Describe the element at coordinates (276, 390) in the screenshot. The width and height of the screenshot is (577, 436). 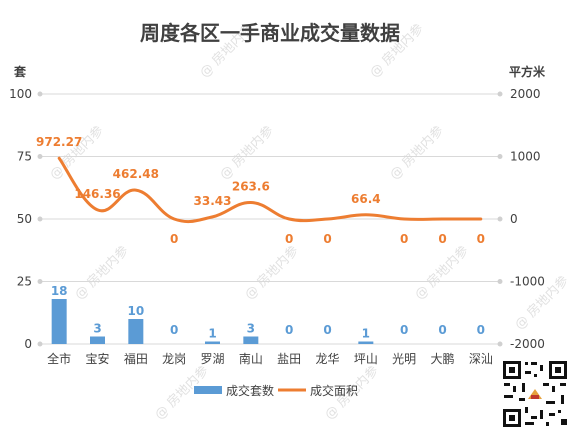
I see `legend: 成交套数 成交面积` at that location.